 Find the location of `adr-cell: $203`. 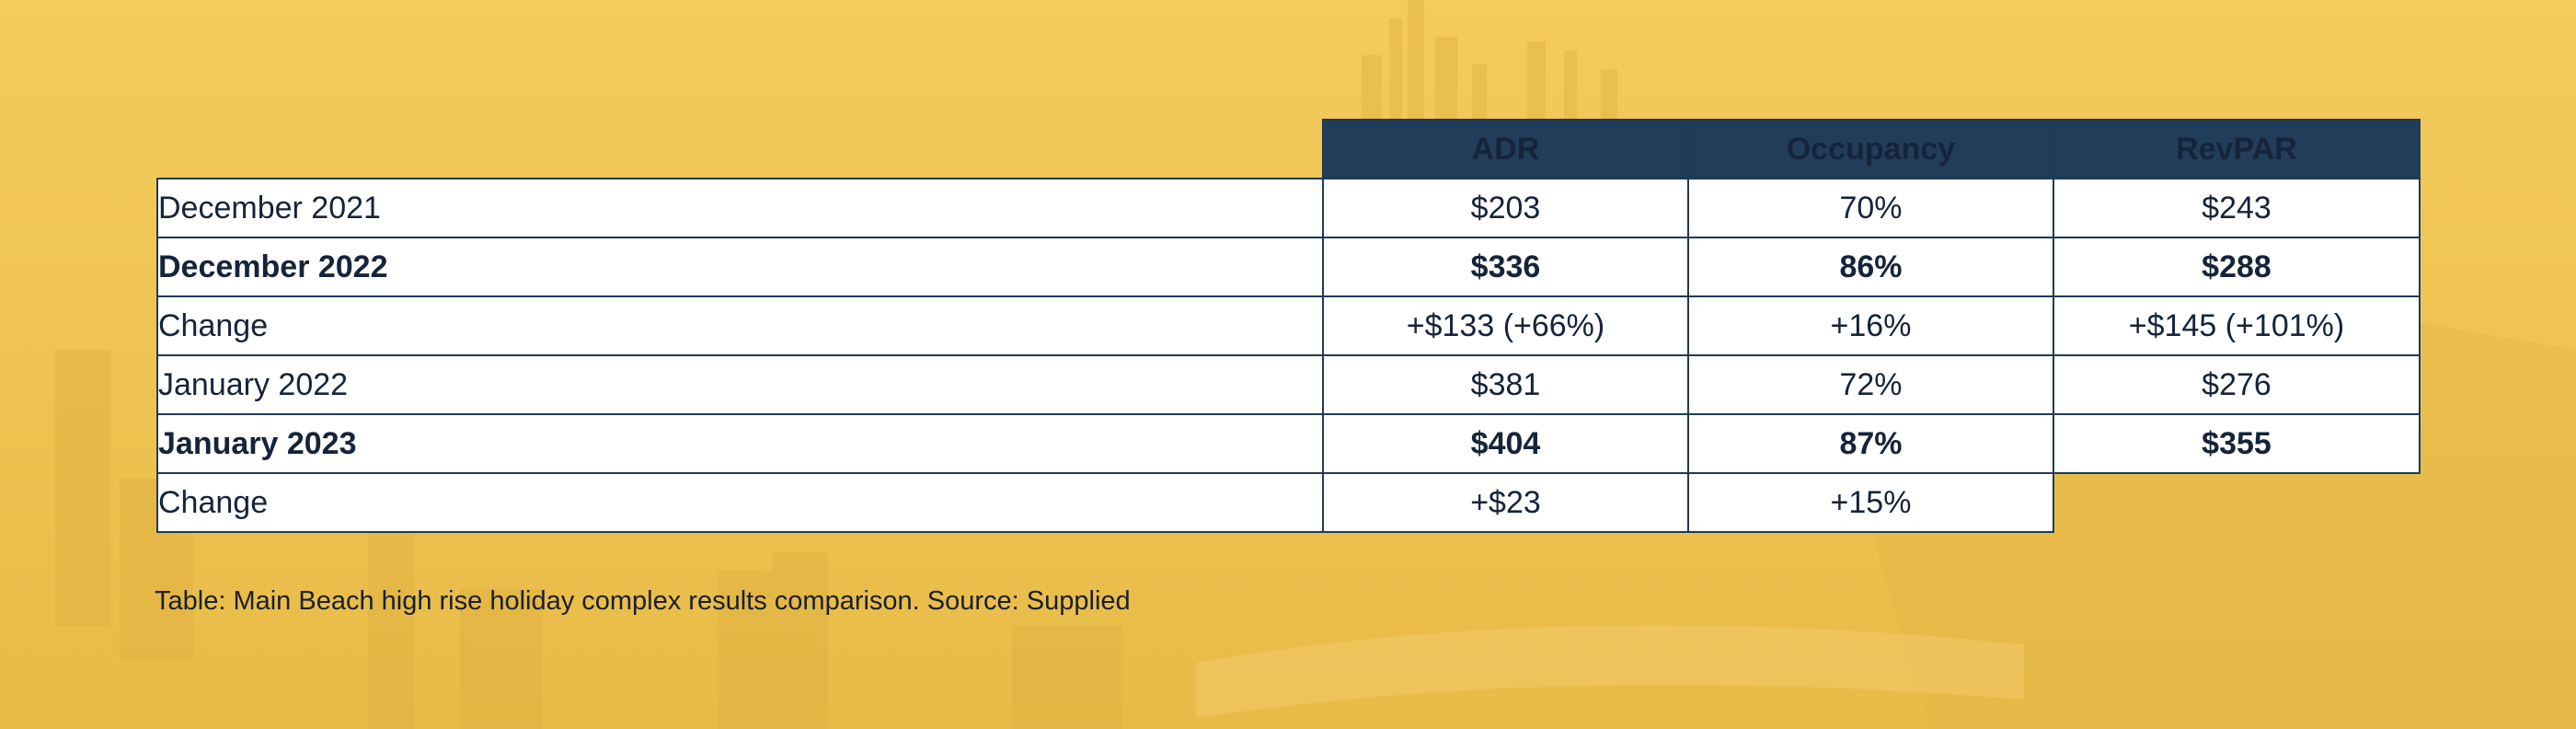

adr-cell: $203 is located at coordinates (1505, 208).